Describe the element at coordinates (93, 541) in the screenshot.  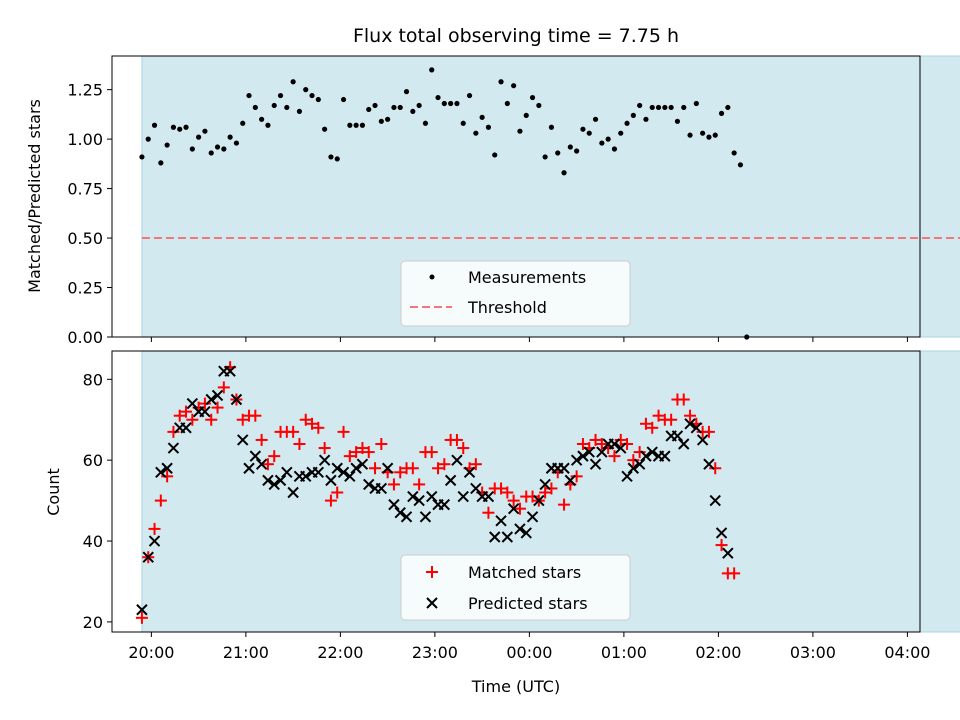
I see `y-tick-label: 40` at that location.